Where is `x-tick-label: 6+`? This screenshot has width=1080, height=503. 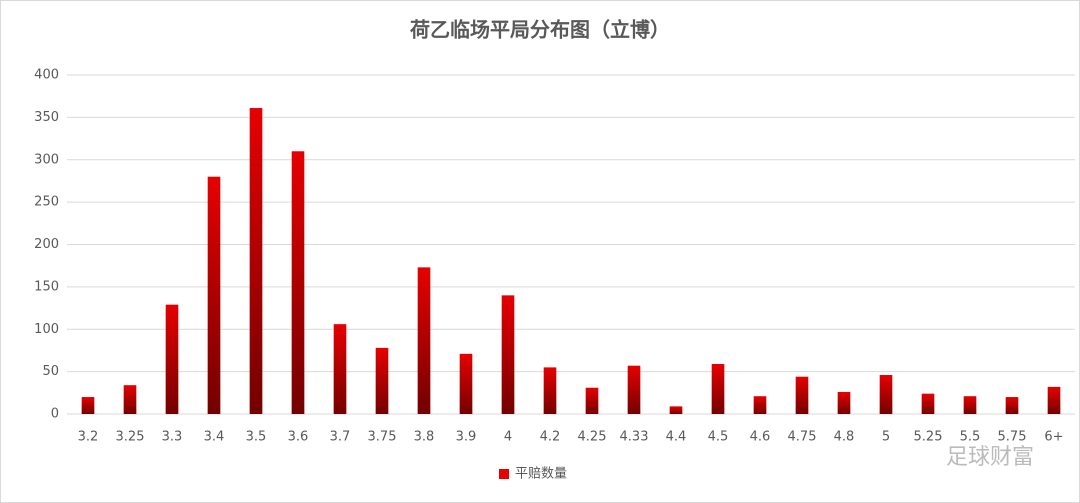
x-tick-label: 6+ is located at coordinates (1053, 437).